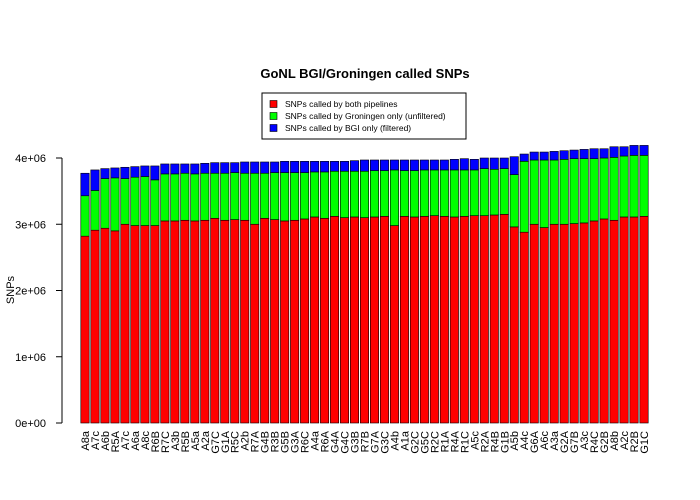 The image size is (700, 500). Describe the element at coordinates (375, 441) in the screenshot. I see `x-tick-label: G7A` at that location.